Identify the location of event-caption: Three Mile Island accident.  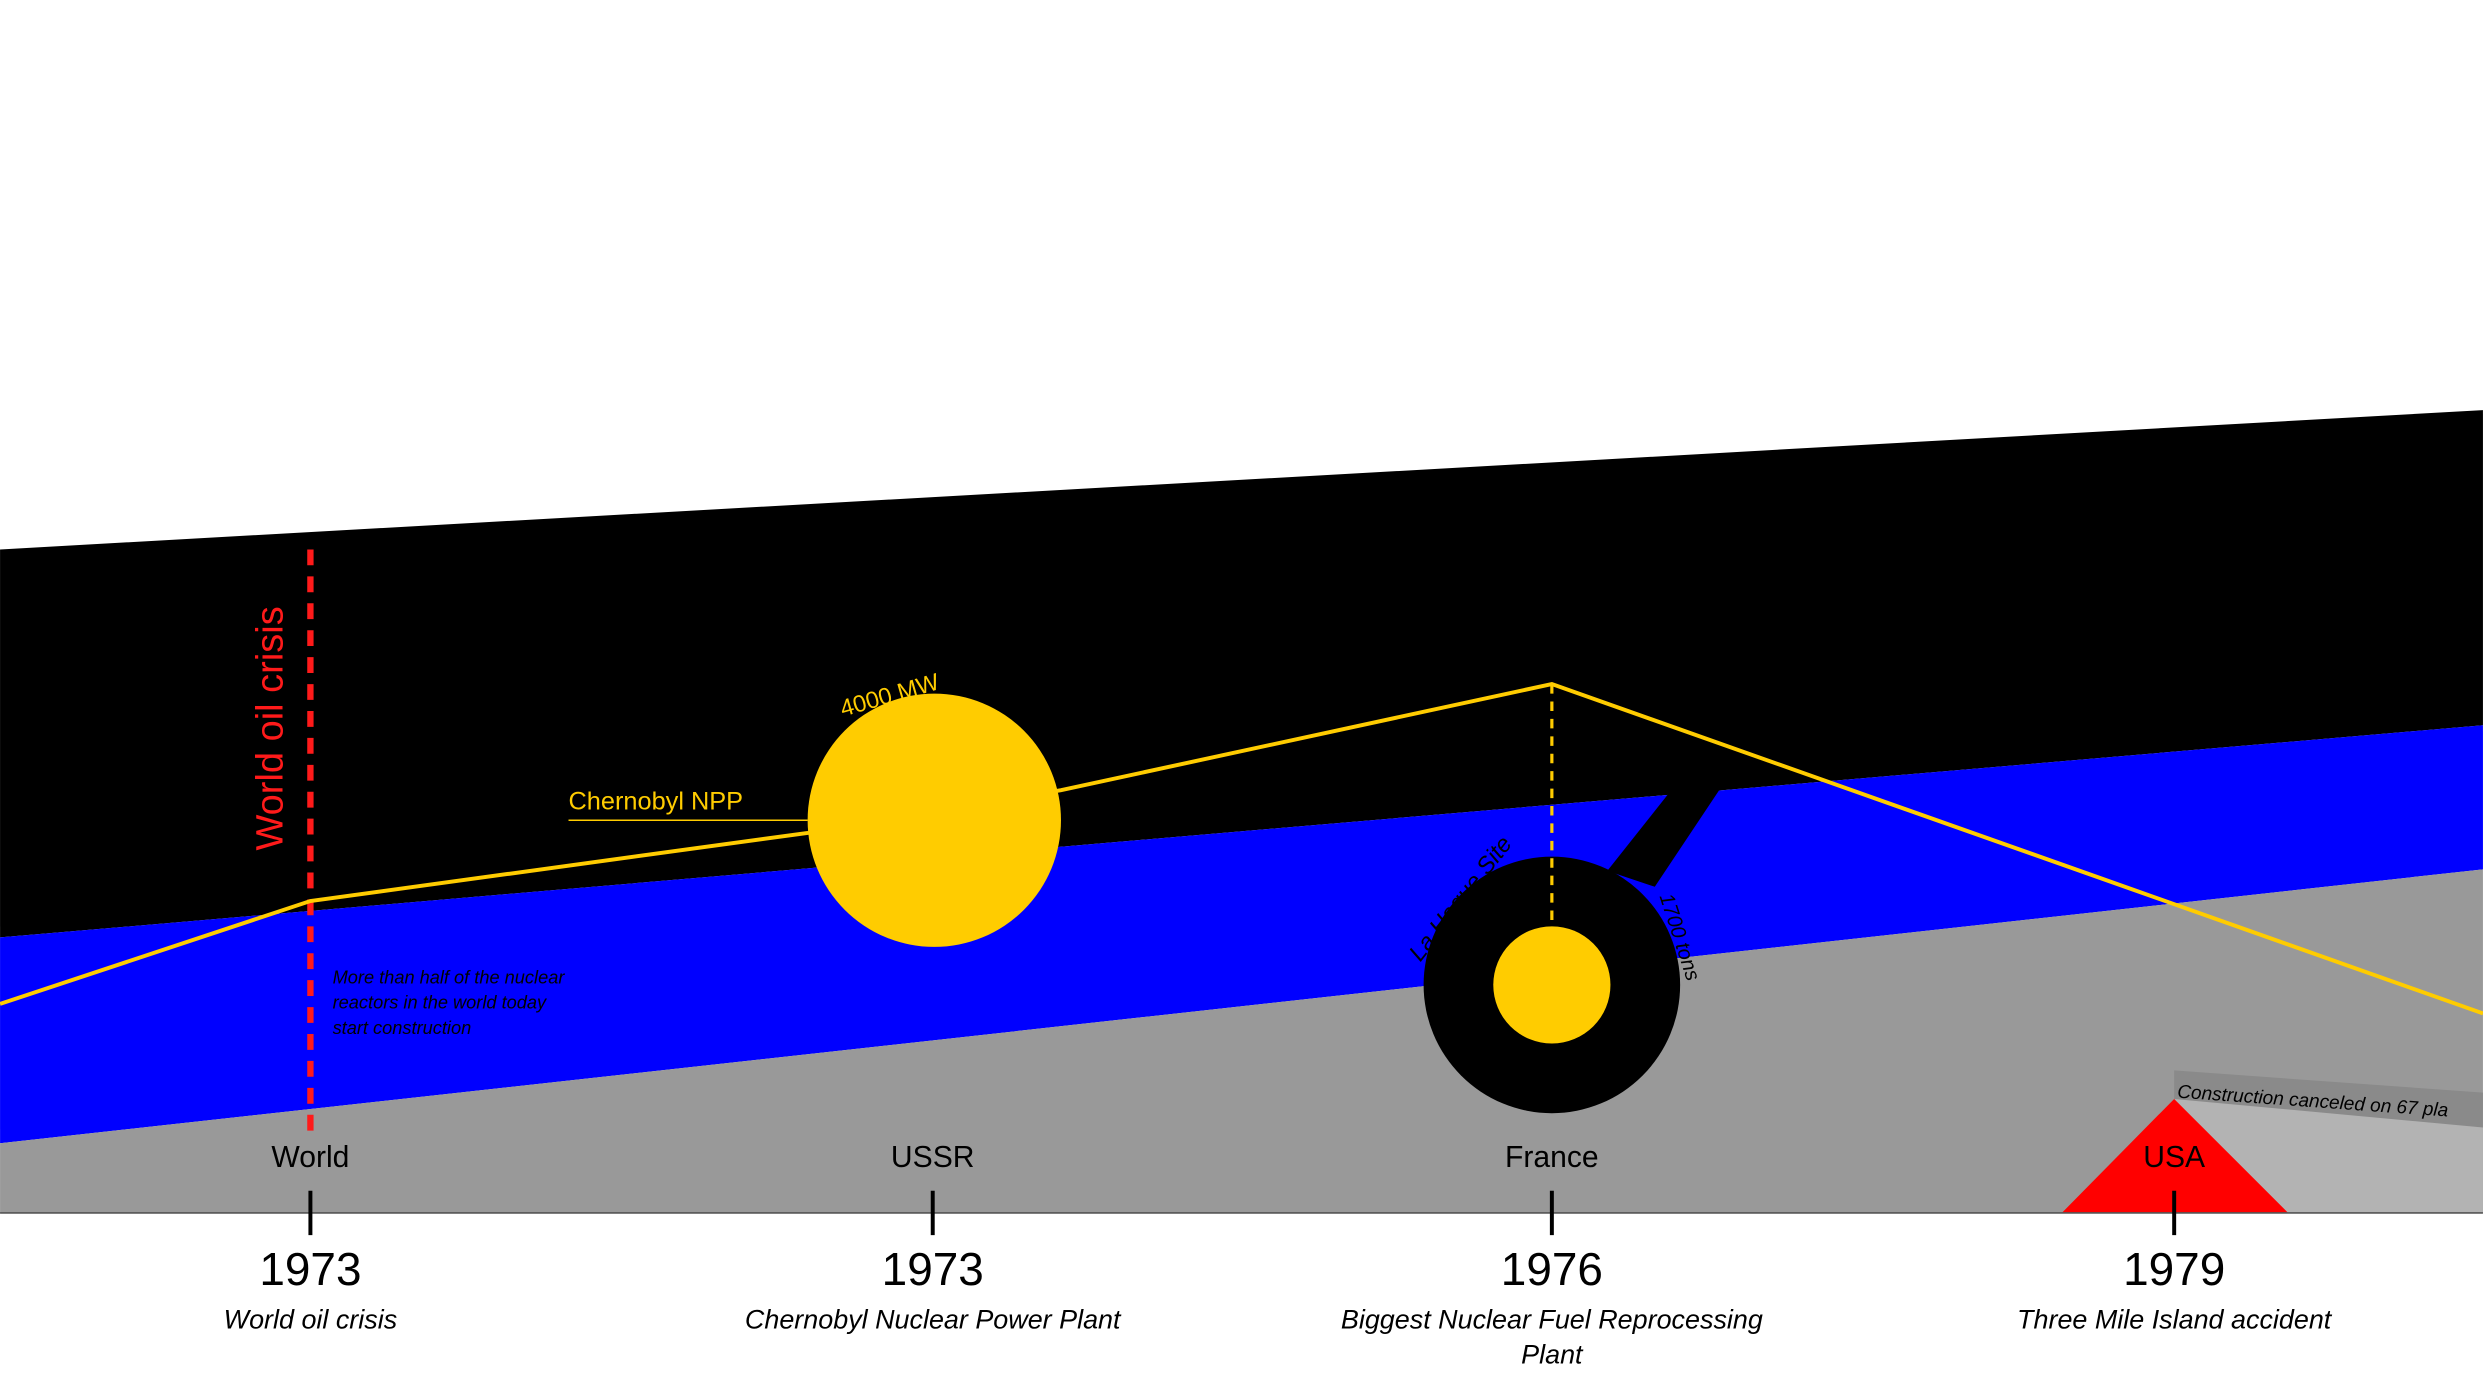
(2174, 1319).